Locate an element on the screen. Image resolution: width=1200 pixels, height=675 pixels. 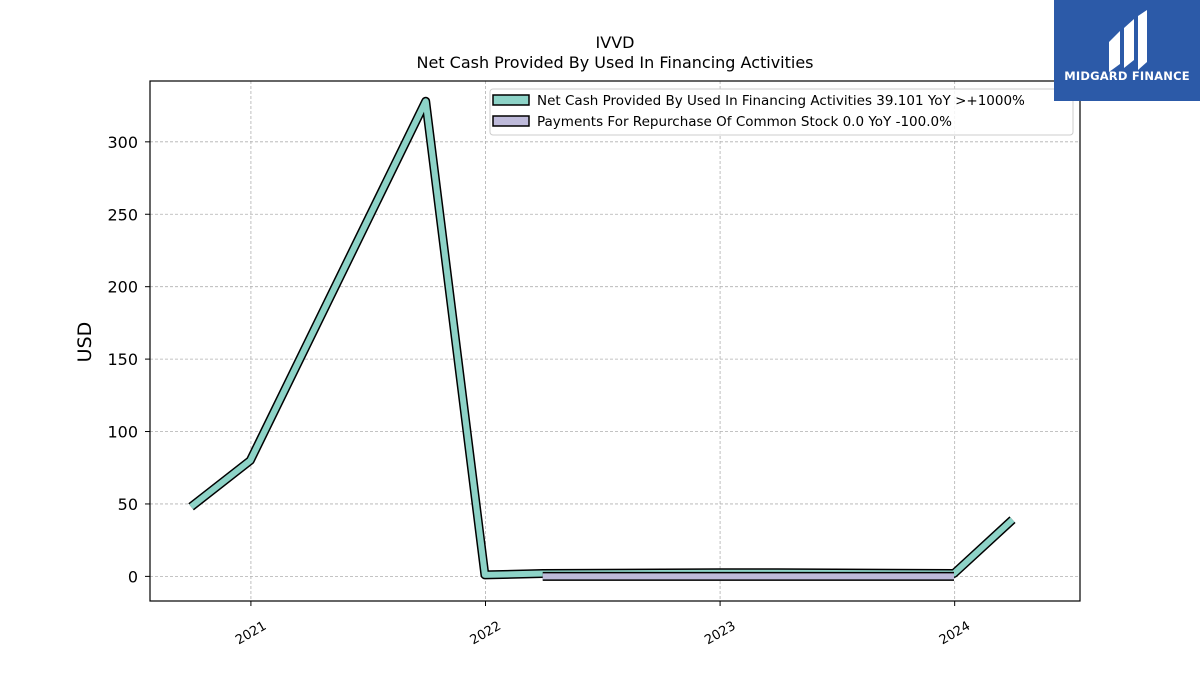
legend-frame is located at coordinates (781, 112).